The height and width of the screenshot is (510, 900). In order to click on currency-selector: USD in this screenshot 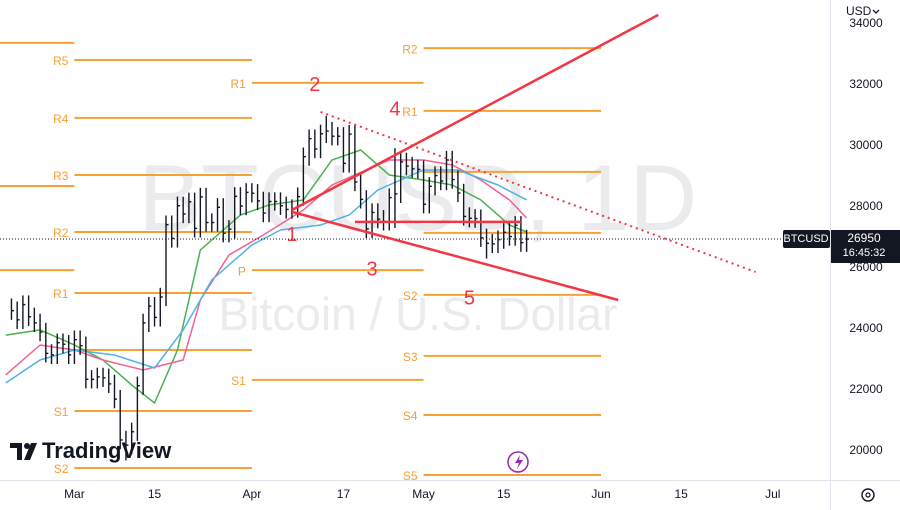, I will do `click(863, 11)`.